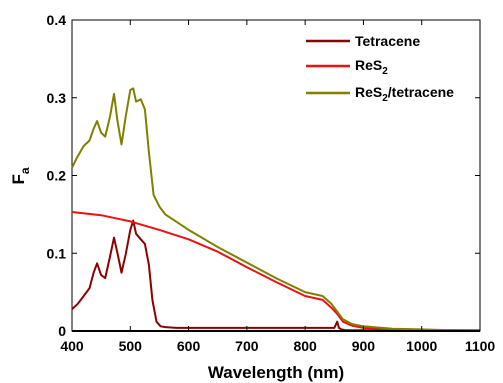 Image resolution: width=503 pixels, height=383 pixels. What do you see at coordinates (18, 179) in the screenshot?
I see `y-axis-title-main: F` at bounding box center [18, 179].